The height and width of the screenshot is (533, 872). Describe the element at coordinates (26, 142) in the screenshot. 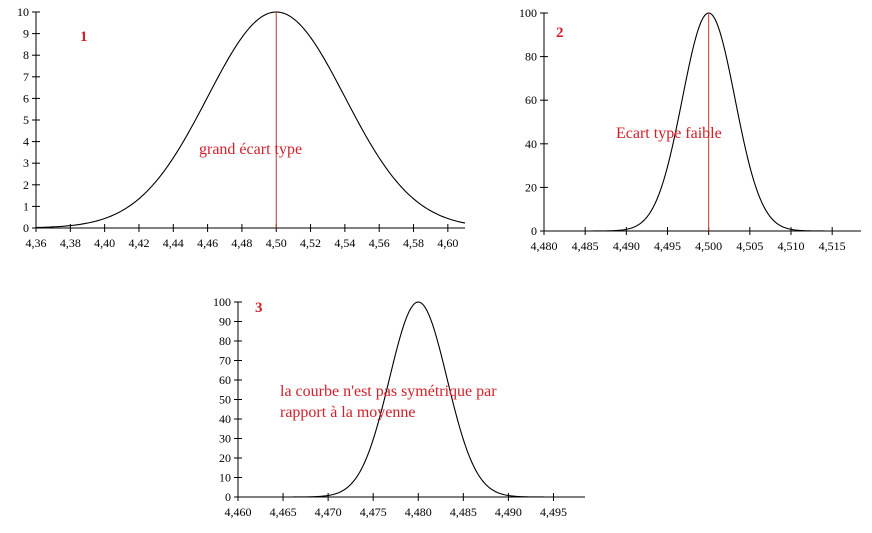

I see `chart-1-y-tick-label: 4` at that location.